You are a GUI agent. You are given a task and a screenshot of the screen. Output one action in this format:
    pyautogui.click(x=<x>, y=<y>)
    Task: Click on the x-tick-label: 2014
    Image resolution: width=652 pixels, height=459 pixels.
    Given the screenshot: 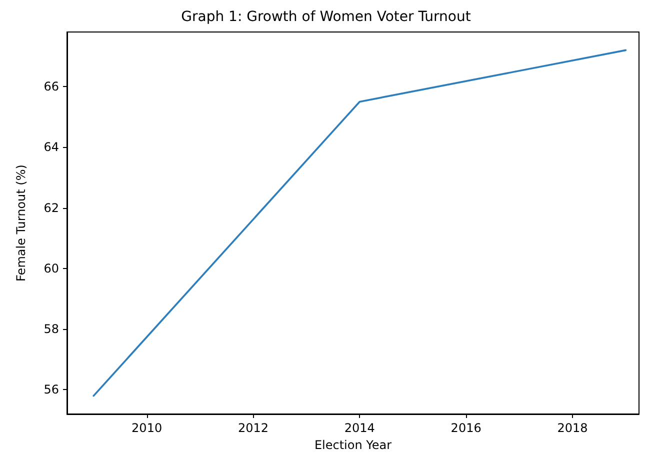 What is the action you would take?
    pyautogui.click(x=359, y=428)
    